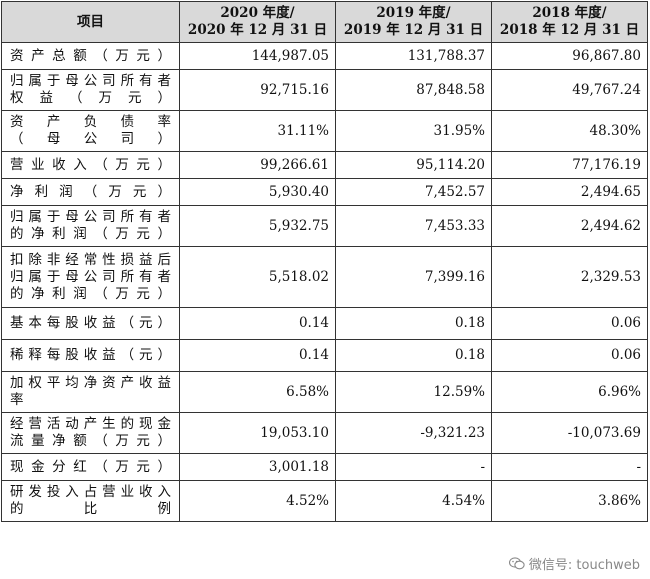  Describe the element at coordinates (413, 56) in the screenshot. I see `value-cell: 131,788.37` at that location.